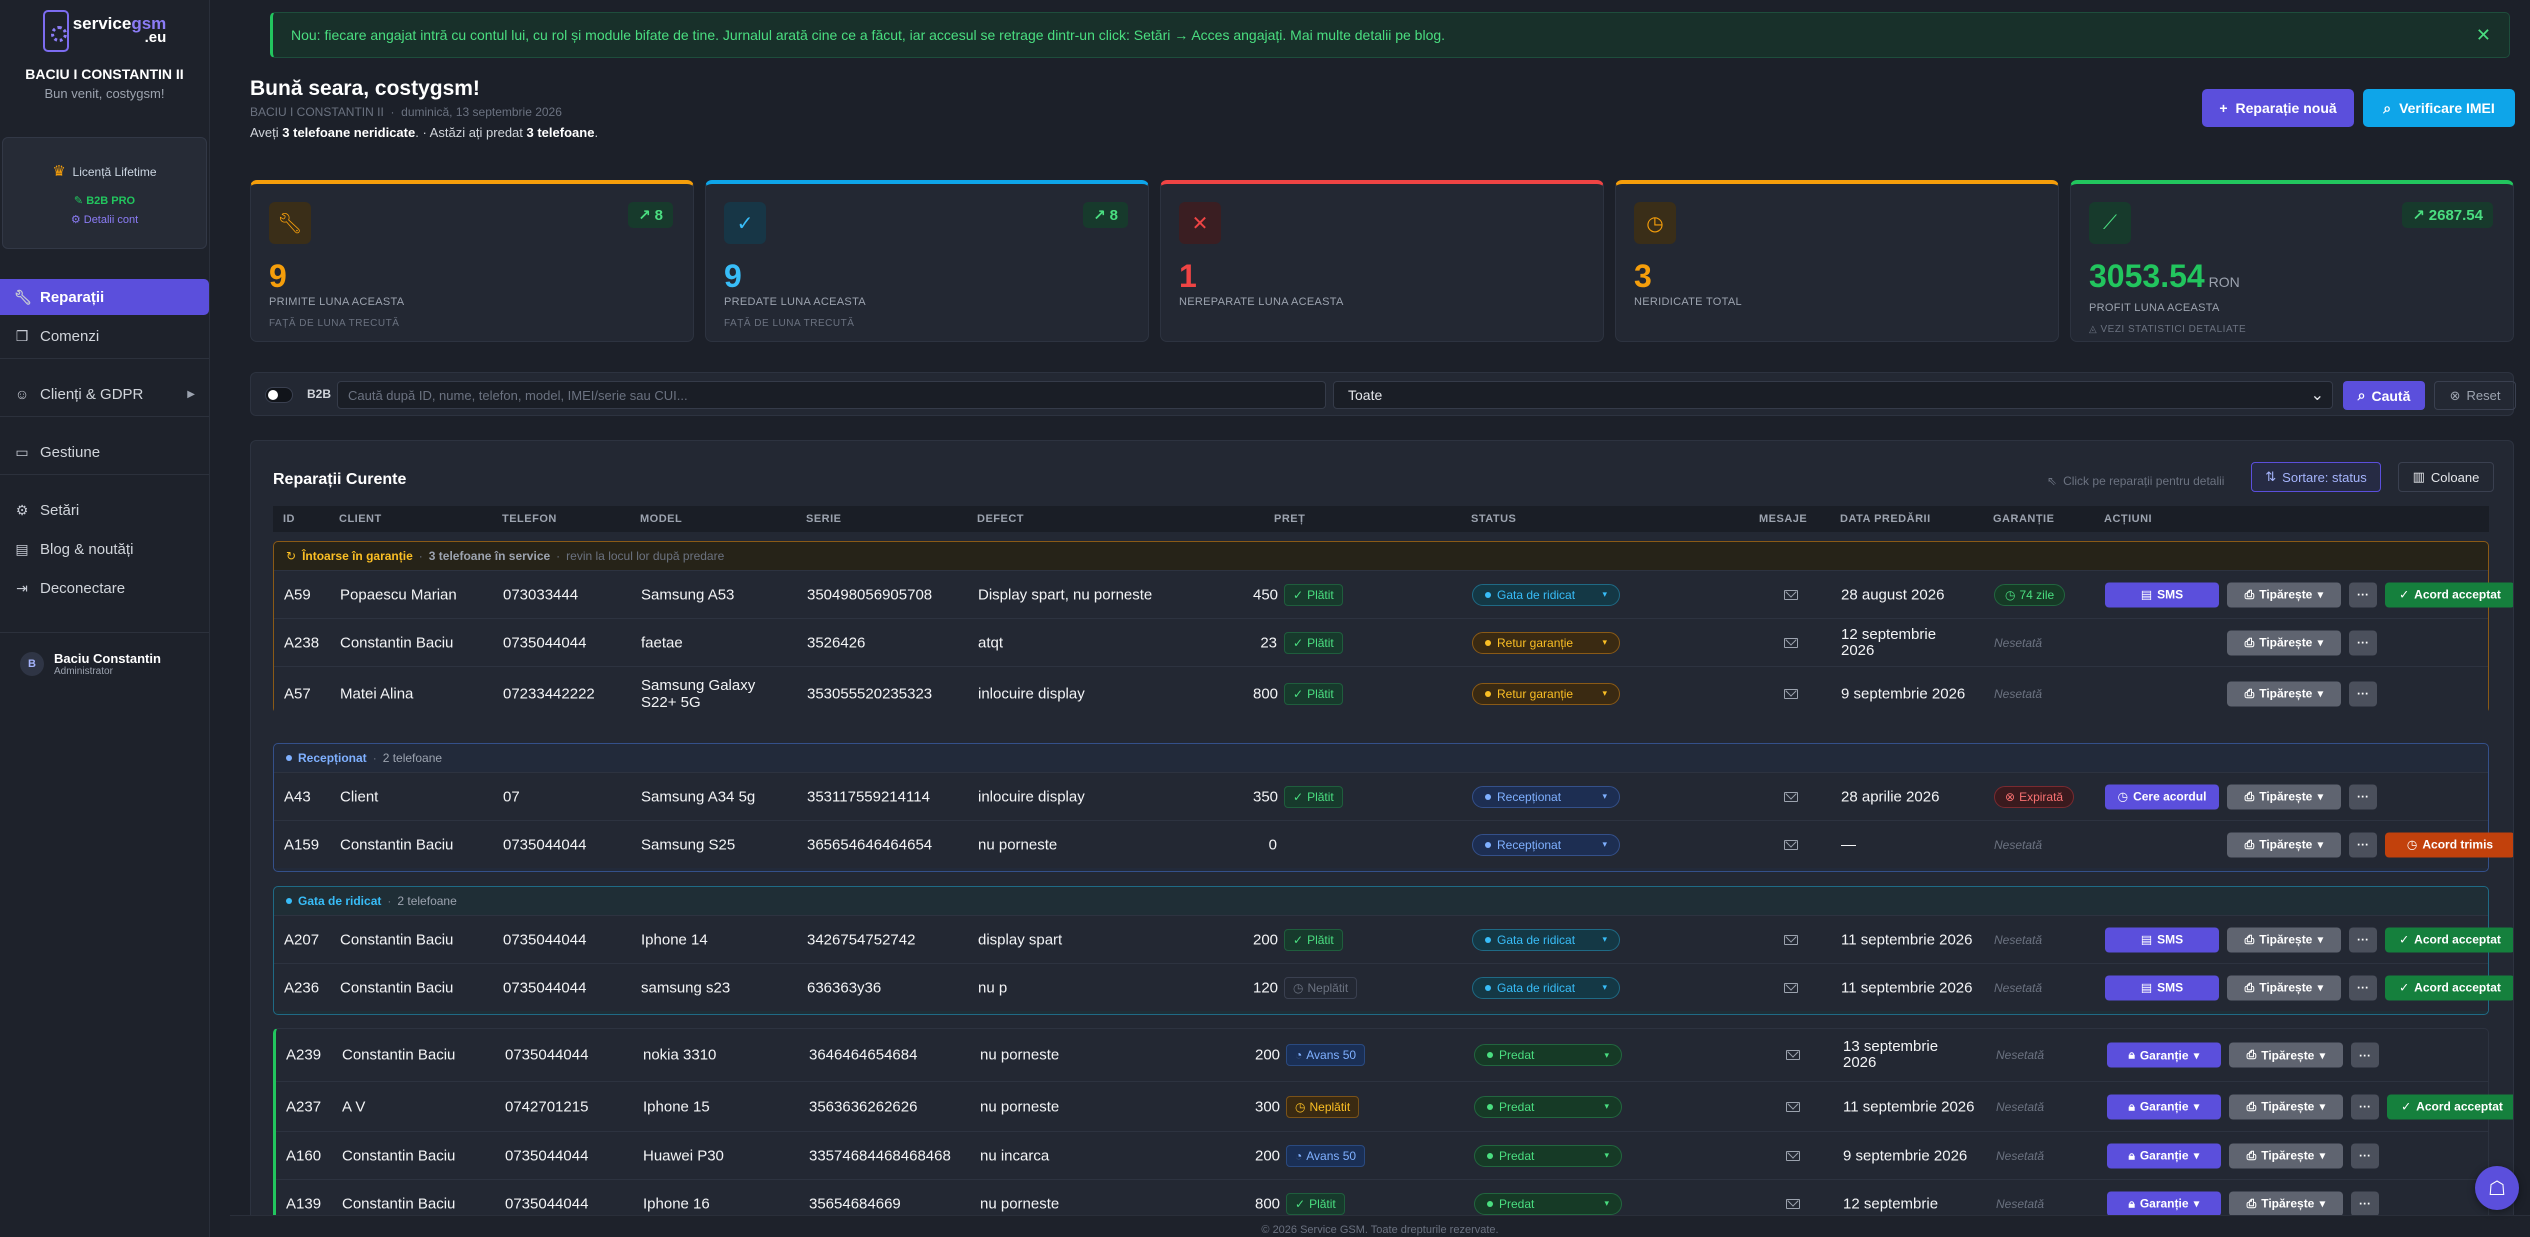 The width and height of the screenshot is (2530, 1237). I want to click on request-consent-button: ◷ Cere acordul, so click(2162, 796).